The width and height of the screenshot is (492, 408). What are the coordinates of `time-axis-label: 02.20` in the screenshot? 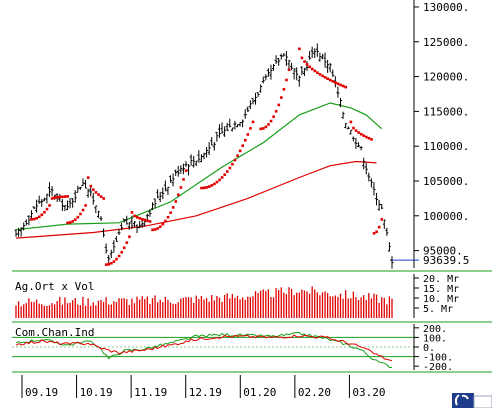 It's located at (314, 392).